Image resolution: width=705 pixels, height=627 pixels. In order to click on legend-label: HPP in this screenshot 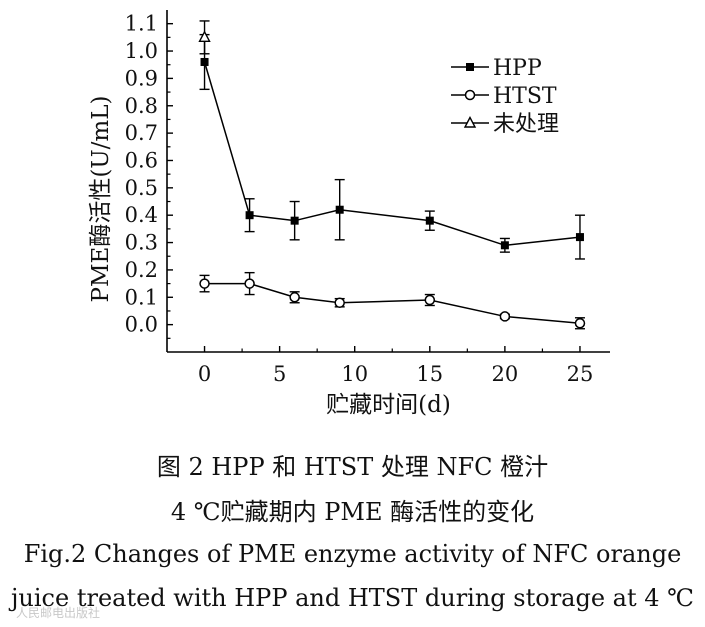, I will do `click(517, 68)`.